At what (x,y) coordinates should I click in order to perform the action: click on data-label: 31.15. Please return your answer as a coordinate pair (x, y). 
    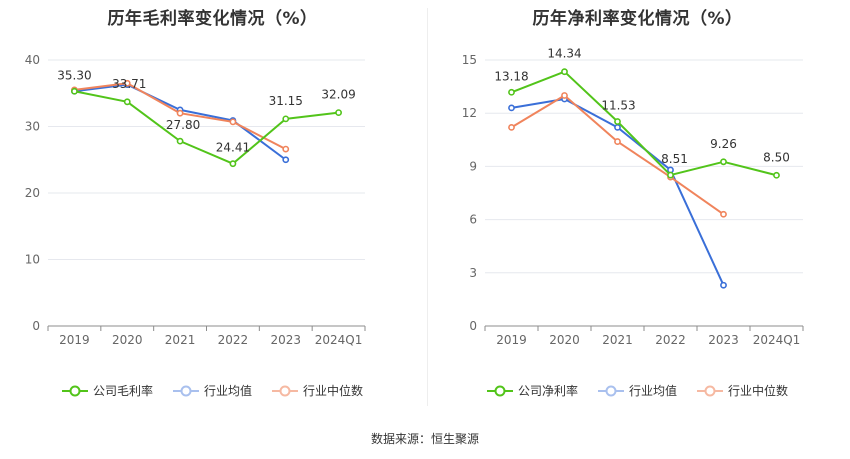
    Looking at the image, I should click on (286, 101).